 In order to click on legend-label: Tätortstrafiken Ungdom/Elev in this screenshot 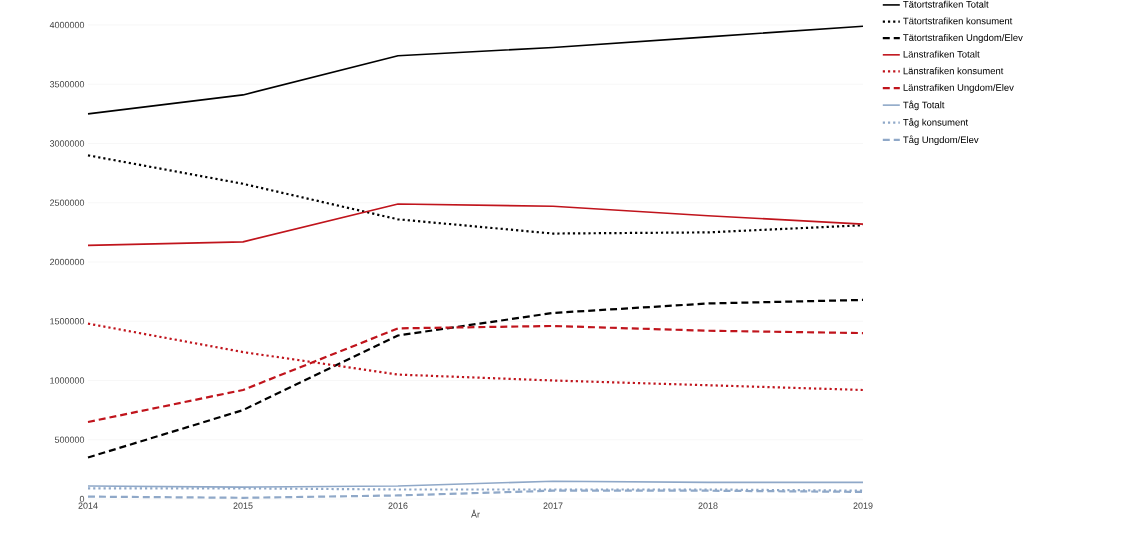, I will do `click(963, 38)`.